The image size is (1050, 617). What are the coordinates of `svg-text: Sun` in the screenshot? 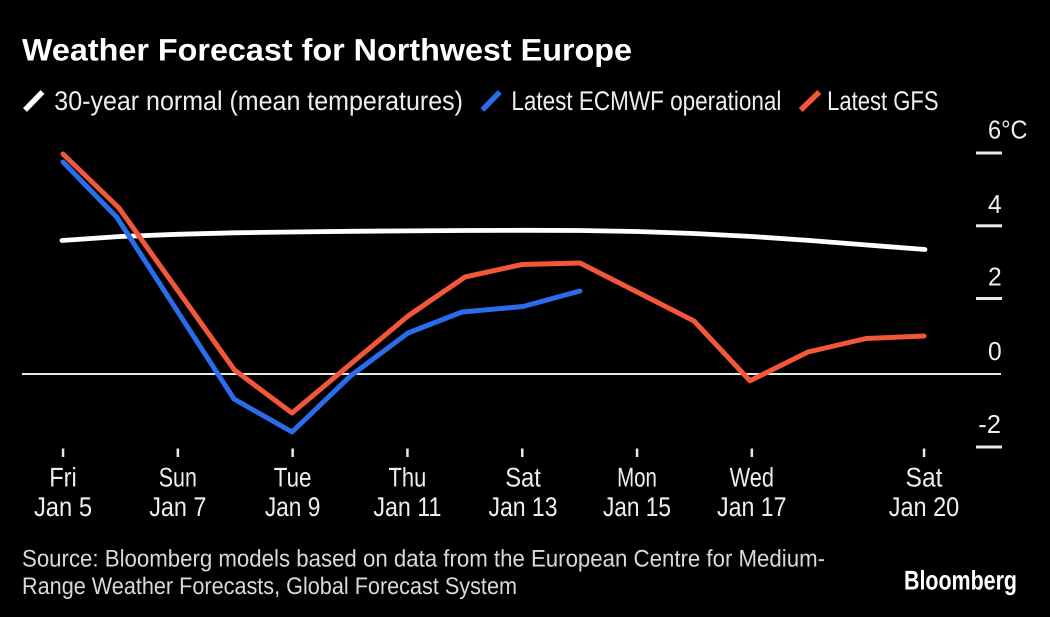 It's located at (178, 478).